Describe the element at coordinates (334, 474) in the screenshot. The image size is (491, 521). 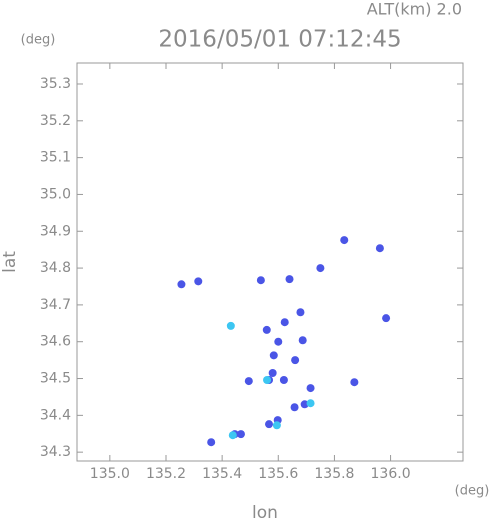
I see `x-tick-label: 135.8` at that location.